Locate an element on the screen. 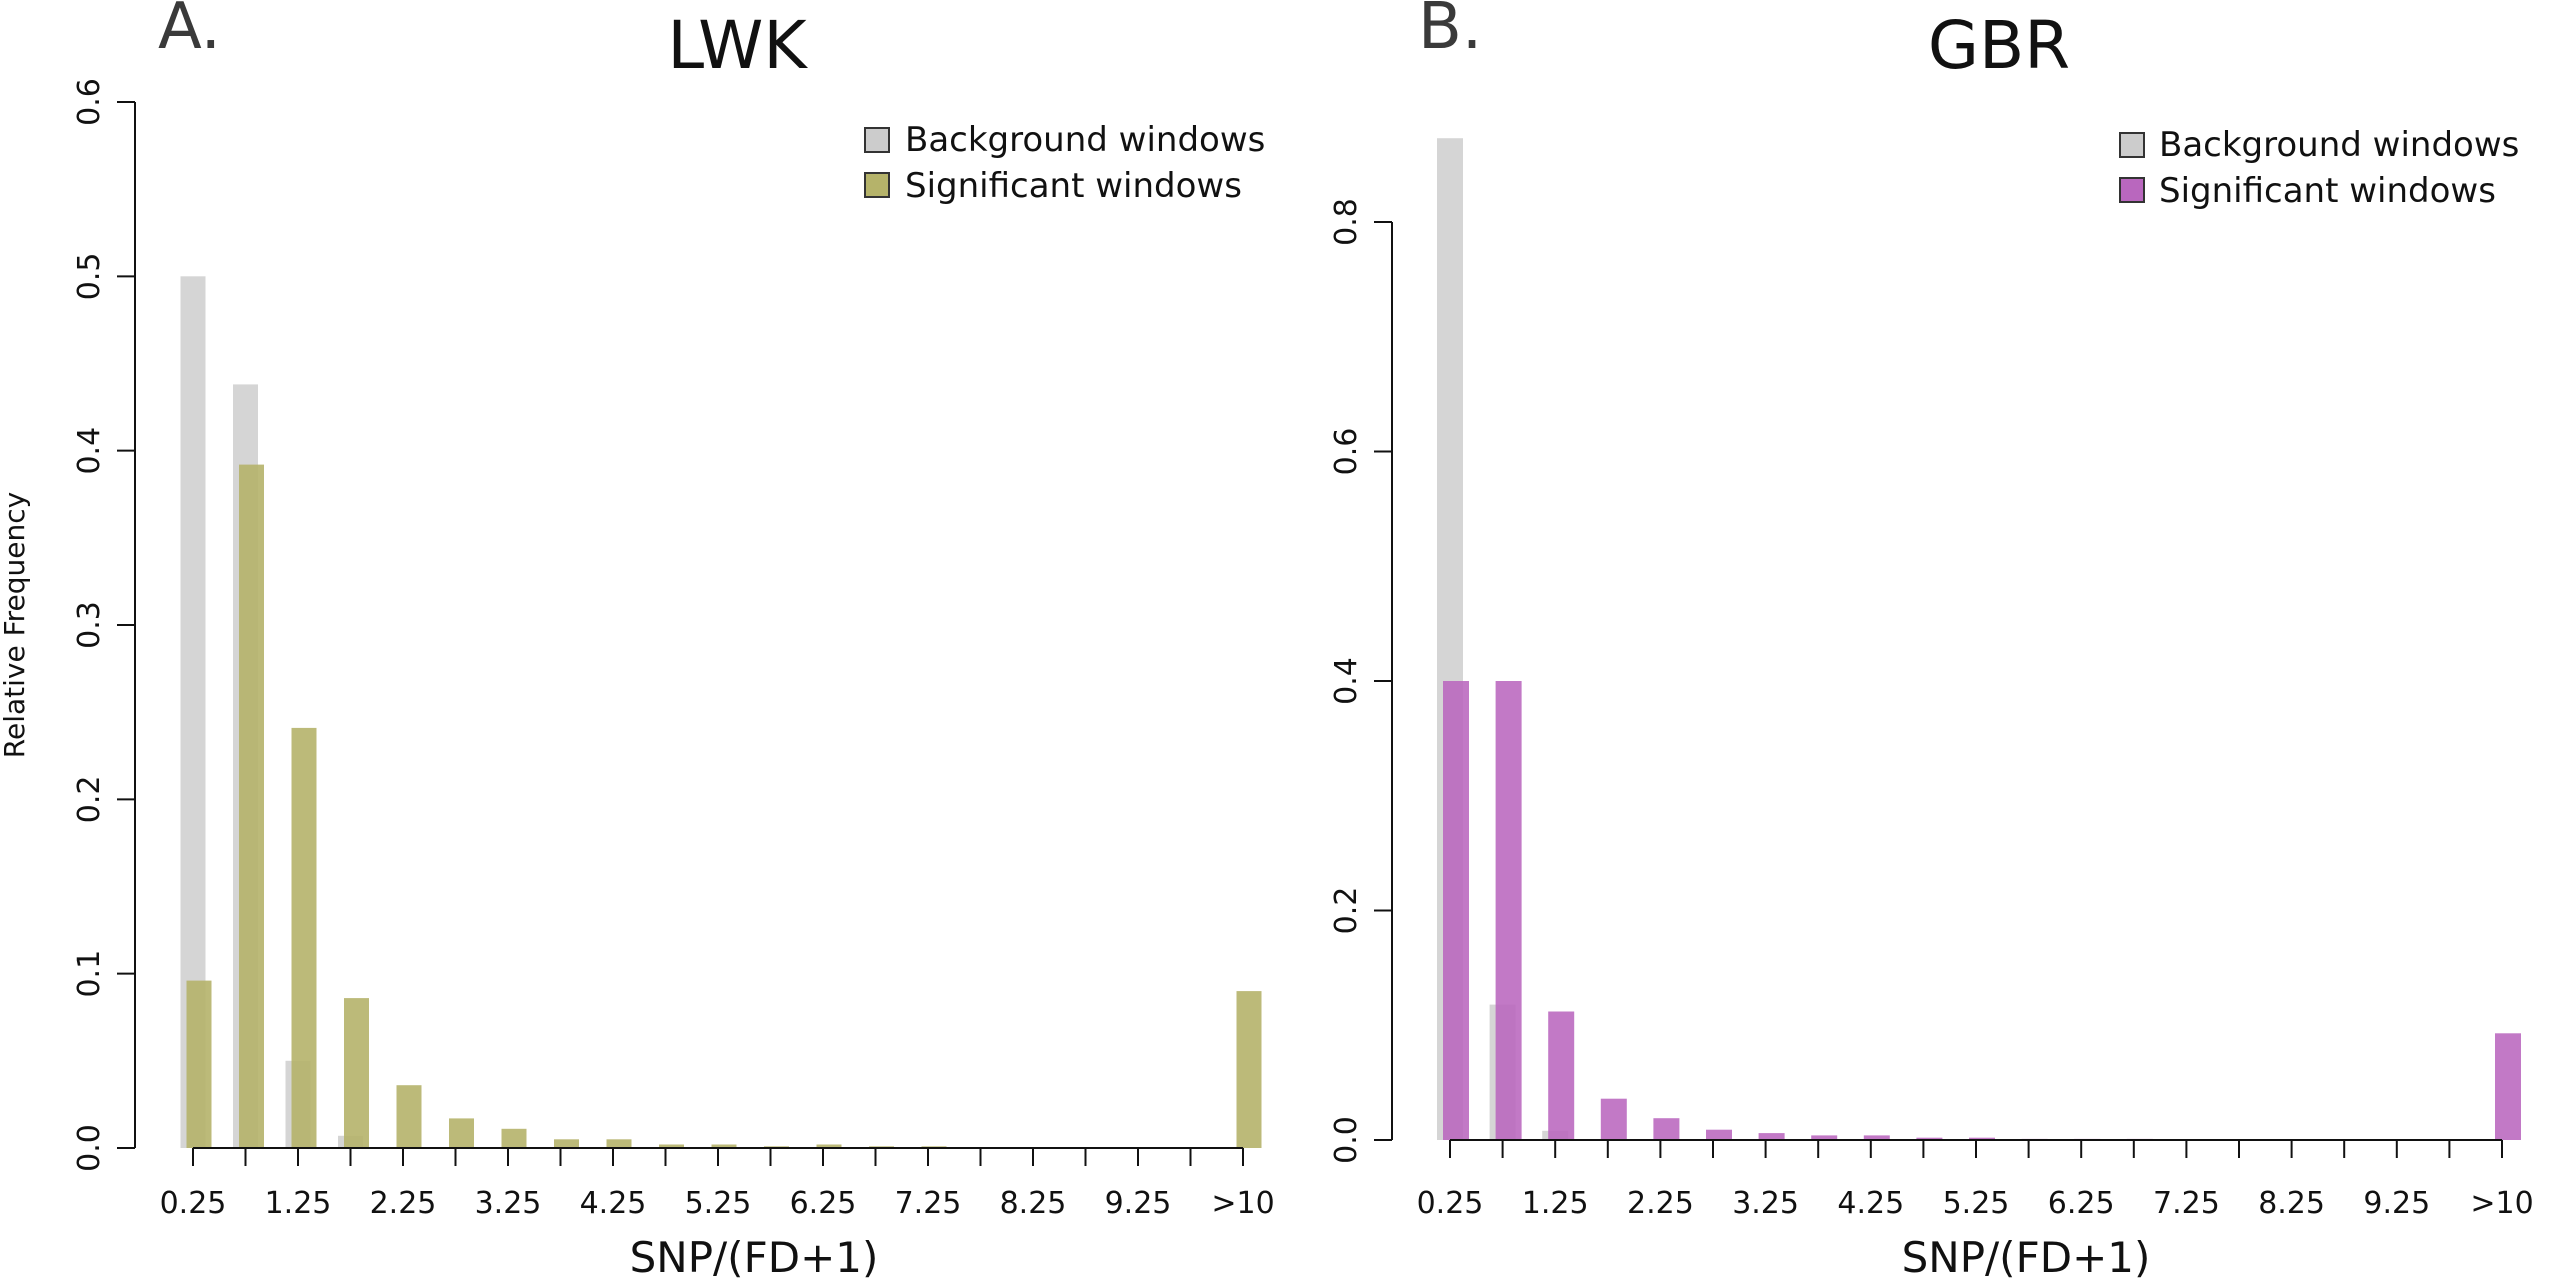  y-axis-label: Relative Frequency is located at coordinates (15, 625).